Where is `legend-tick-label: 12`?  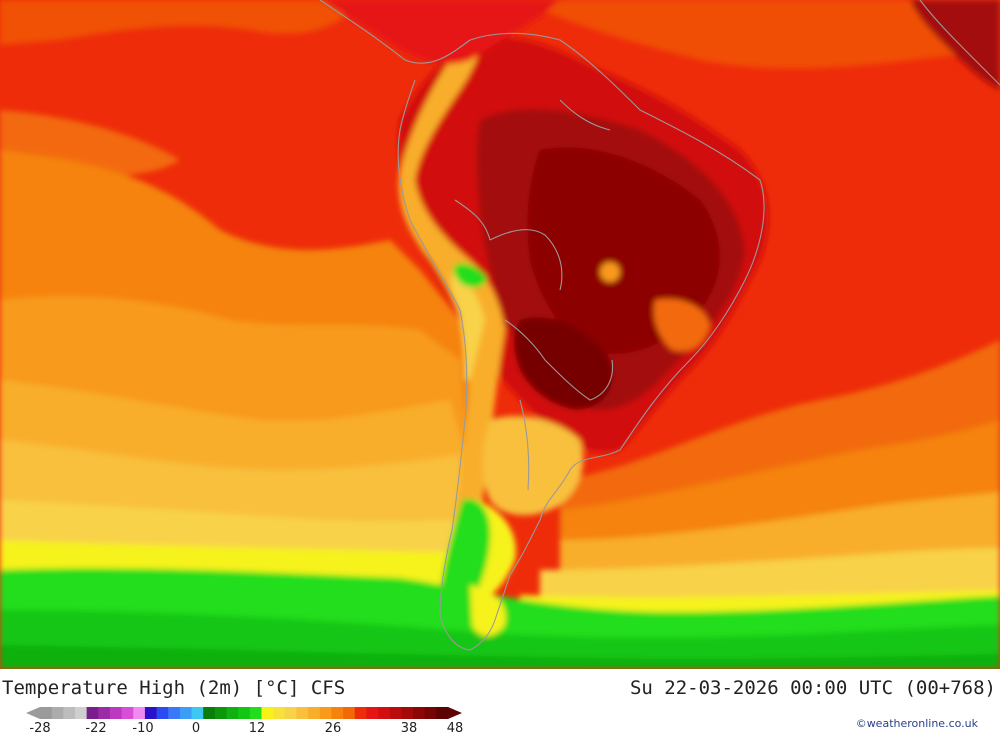
legend-tick-label: 12 is located at coordinates (257, 728).